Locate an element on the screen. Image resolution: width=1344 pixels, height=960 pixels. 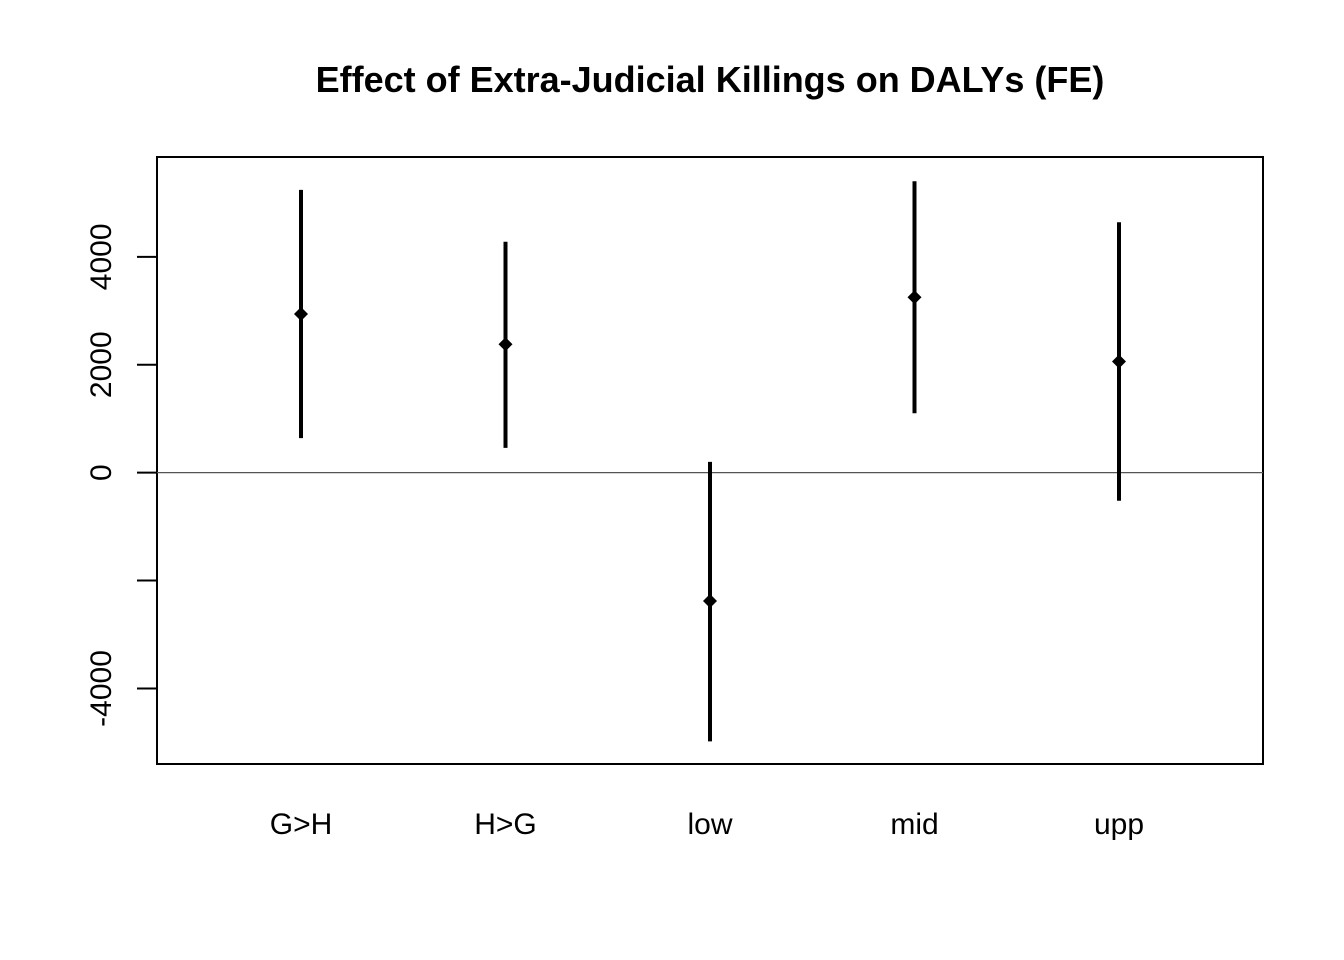
y-axis: -4000 0 2000 4000 is located at coordinates (121, 475).